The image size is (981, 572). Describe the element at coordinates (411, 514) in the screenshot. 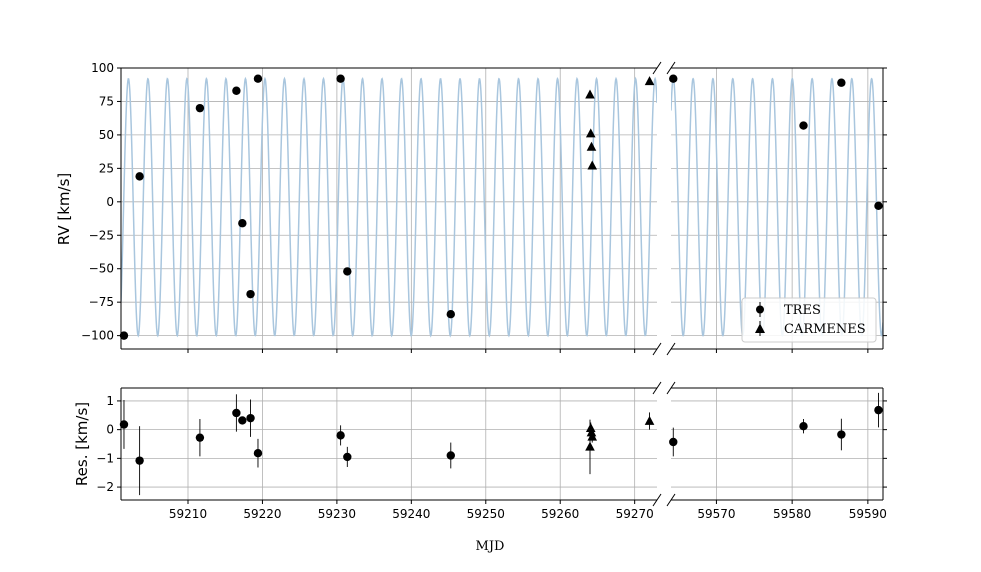

I see `xtick-label: 59240` at that location.